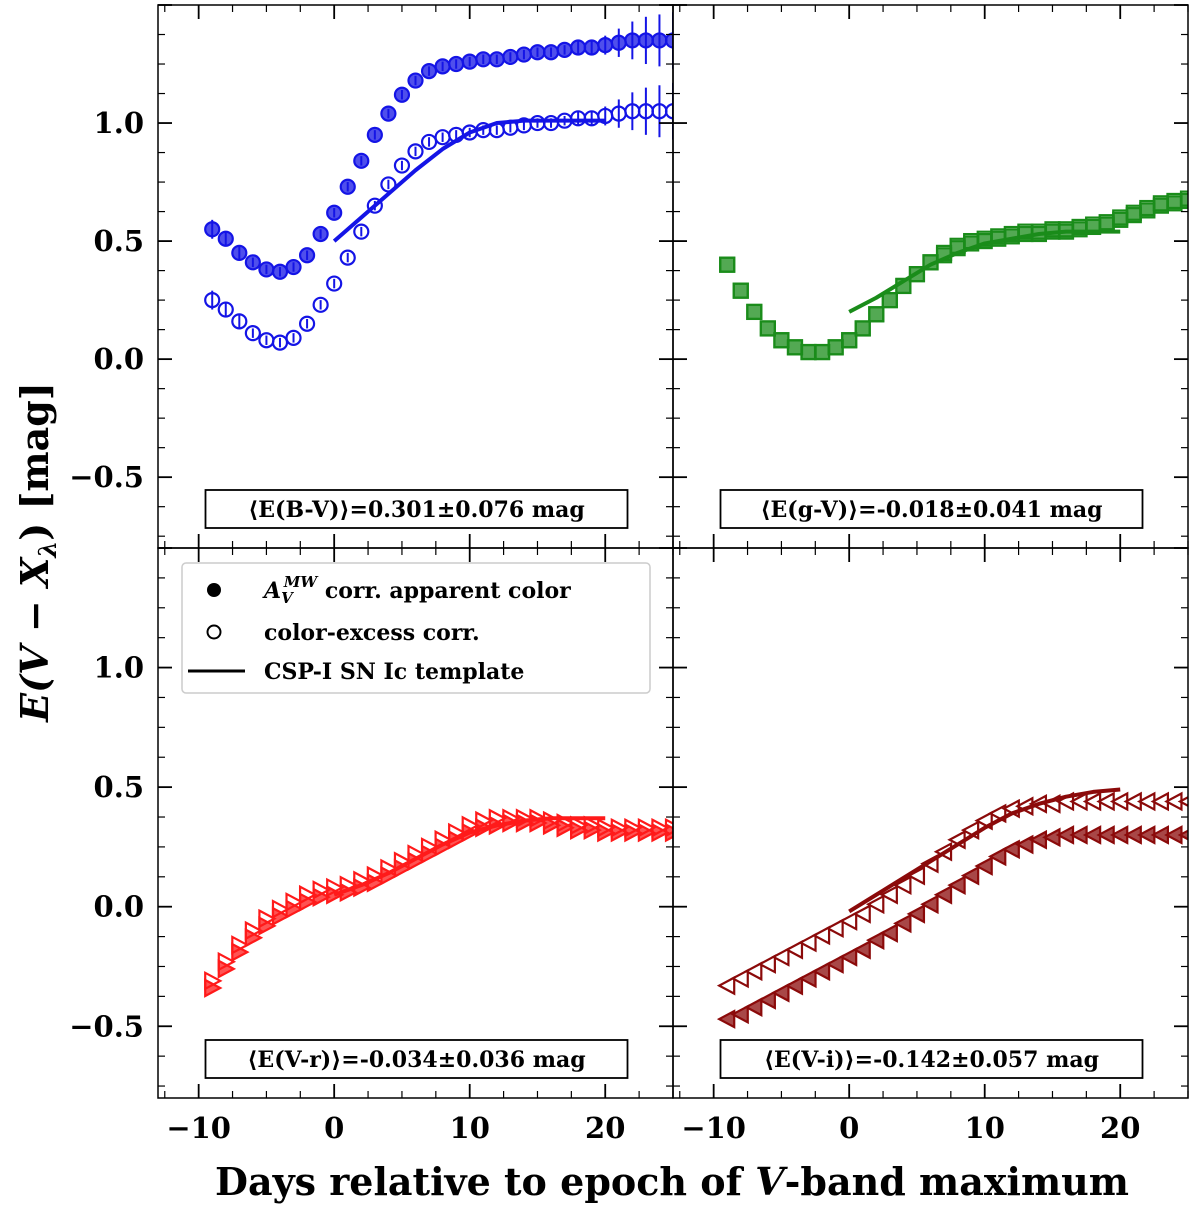  I want to click on y-tick-label: −0.5, so click(106, 477).